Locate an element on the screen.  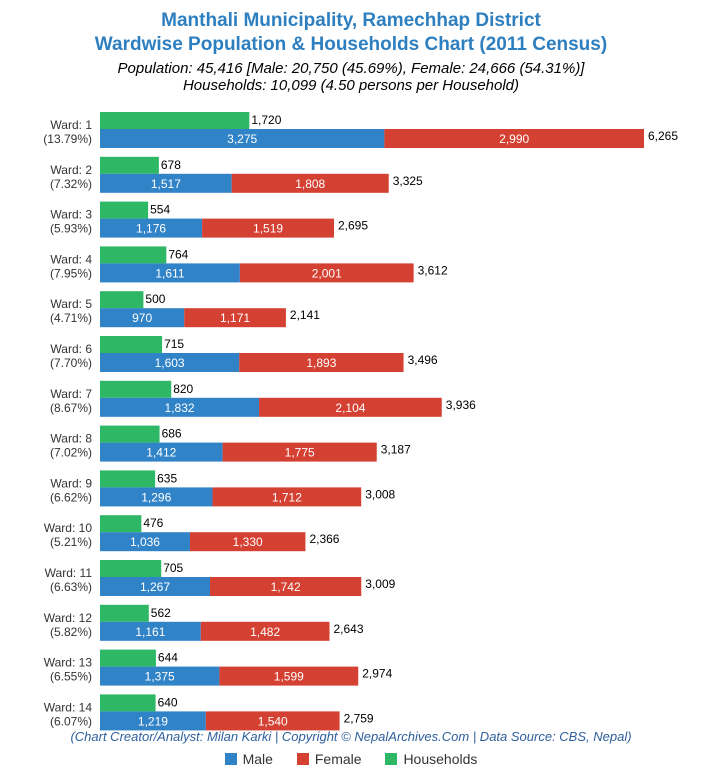
households-value-ward-2: 678 is located at coordinates (171, 165).